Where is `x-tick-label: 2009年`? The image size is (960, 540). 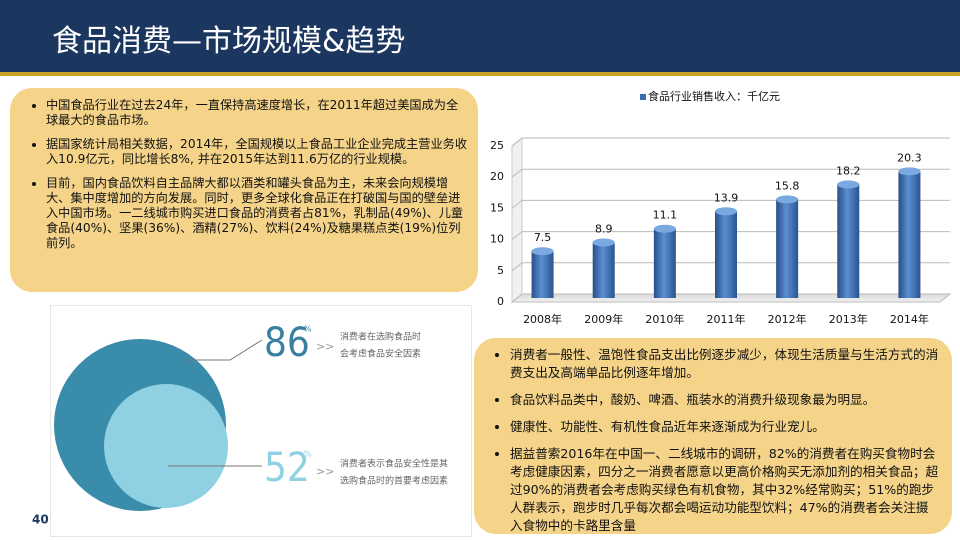 x-tick-label: 2009年 is located at coordinates (603, 319).